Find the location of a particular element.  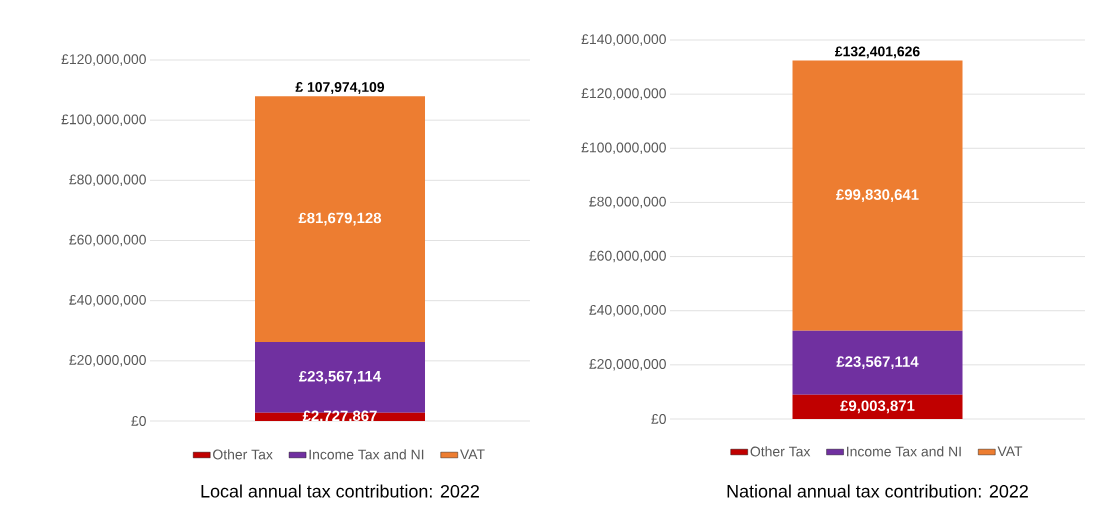

text: Local annual tax contribution: 2022 is located at coordinates (340, 491).